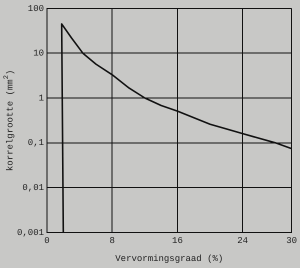 The image size is (300, 268). I want to click on y-tick-label: 0,01, so click(33, 187).